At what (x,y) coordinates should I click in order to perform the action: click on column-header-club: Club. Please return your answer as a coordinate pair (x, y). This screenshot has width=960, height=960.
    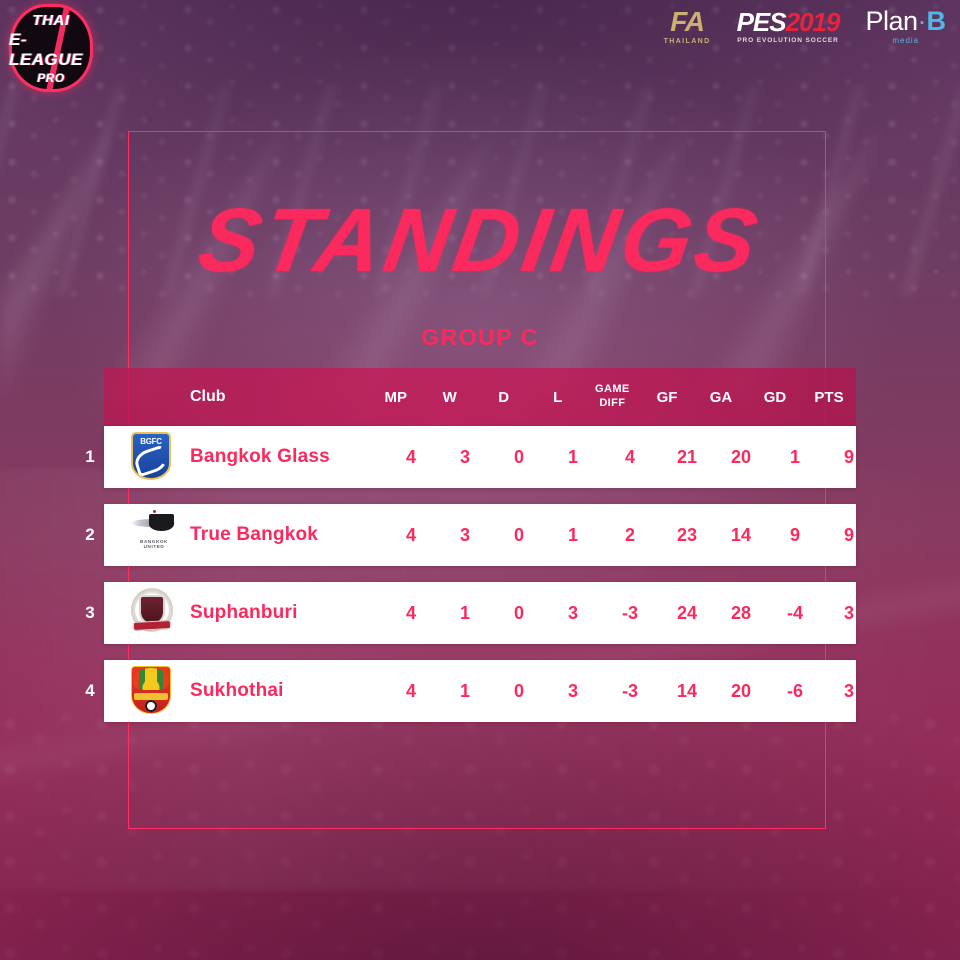
    Looking at the image, I should click on (208, 396).